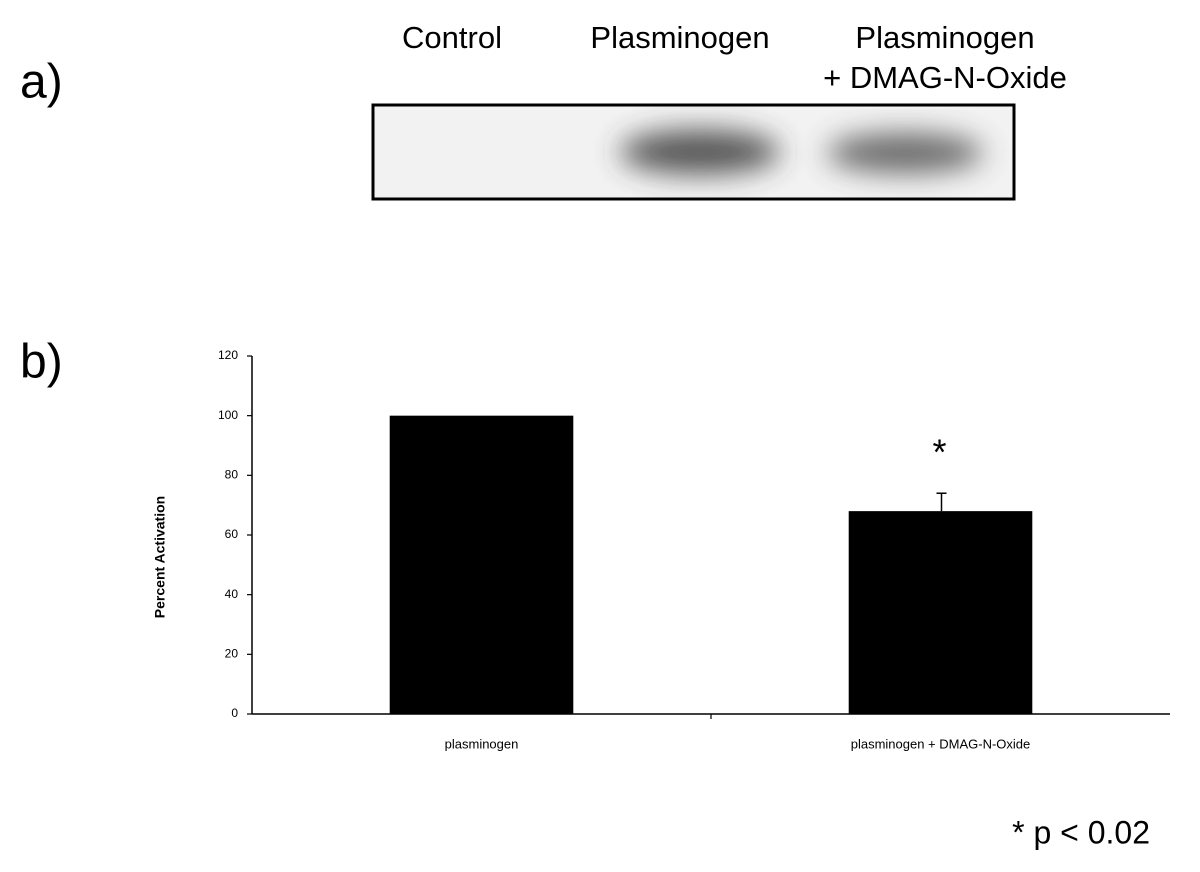 The width and height of the screenshot is (1200, 872). Describe the element at coordinates (1081, 832) in the screenshot. I see `footnote: * p < 0.02` at that location.